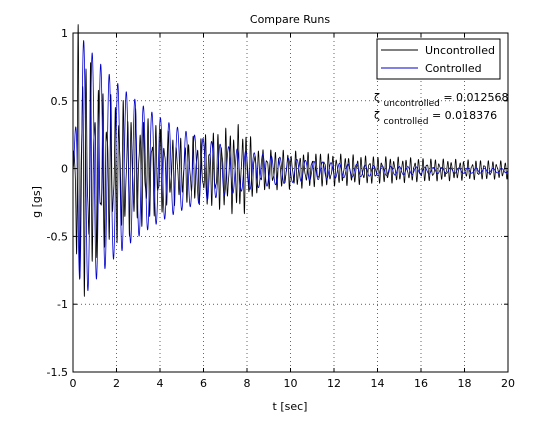 The width and height of the screenshot is (560, 425). Describe the element at coordinates (291, 383) in the screenshot. I see `x-tick-label: 10` at that location.